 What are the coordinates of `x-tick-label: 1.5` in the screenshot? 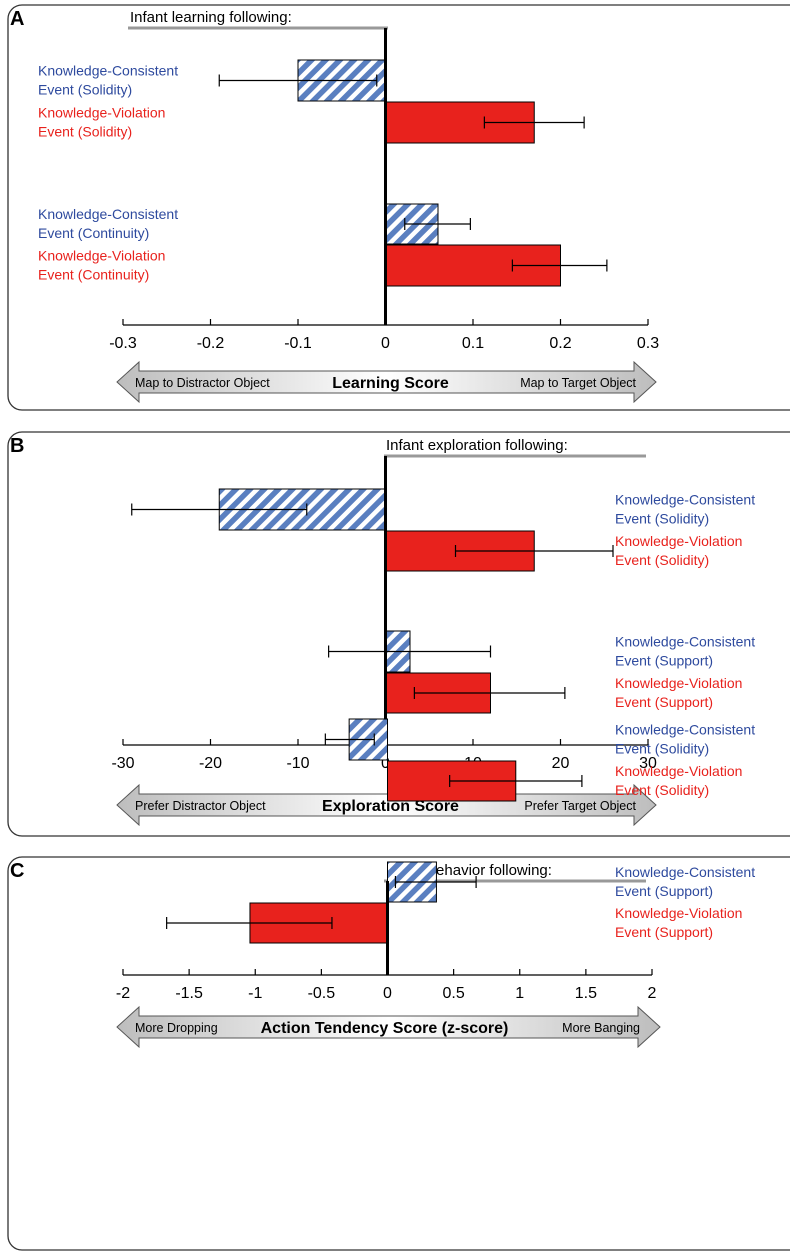 It's located at (586, 993).